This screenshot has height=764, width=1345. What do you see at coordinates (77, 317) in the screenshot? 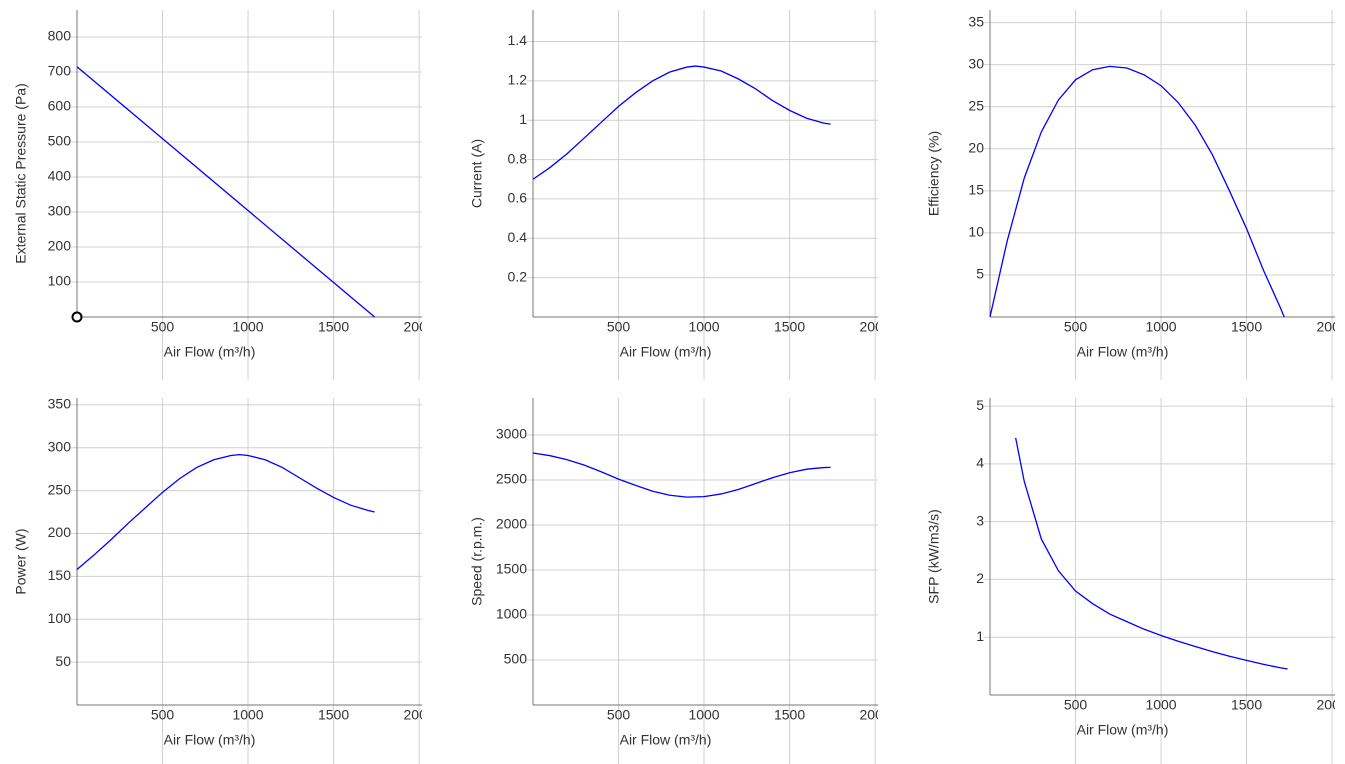
I see `operating-point` at bounding box center [77, 317].